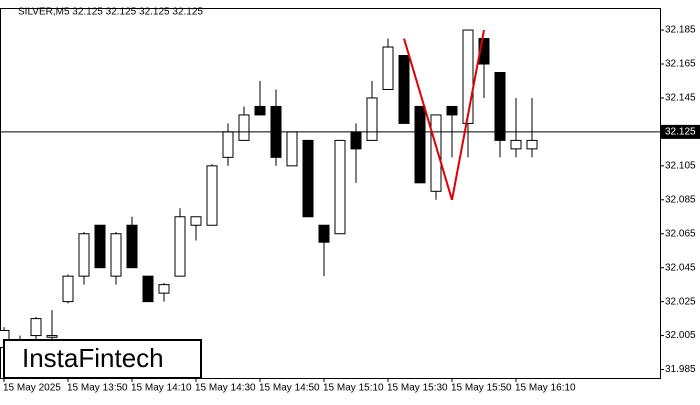 The height and width of the screenshot is (405, 700). What do you see at coordinates (481, 388) in the screenshot?
I see `x-tick-label: 15 May 15:50` at bounding box center [481, 388].